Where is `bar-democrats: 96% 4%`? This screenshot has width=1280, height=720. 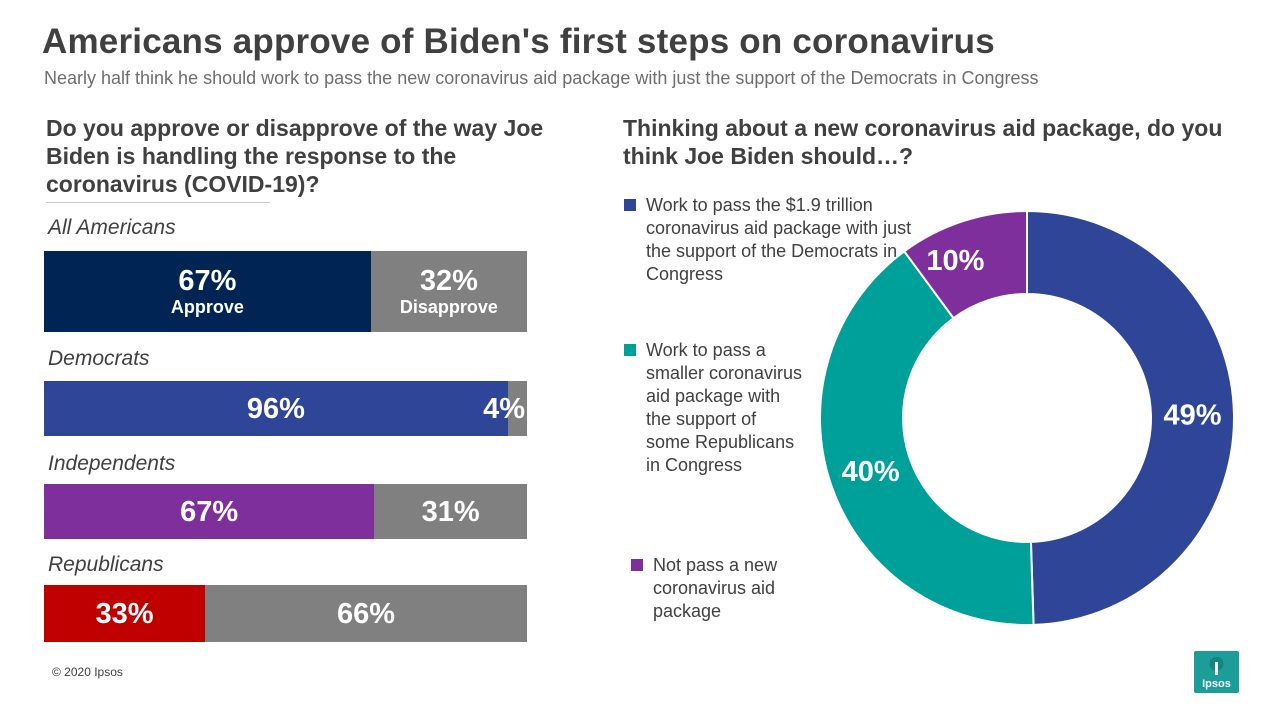 bar-democrats: 96% 4% is located at coordinates (285, 408).